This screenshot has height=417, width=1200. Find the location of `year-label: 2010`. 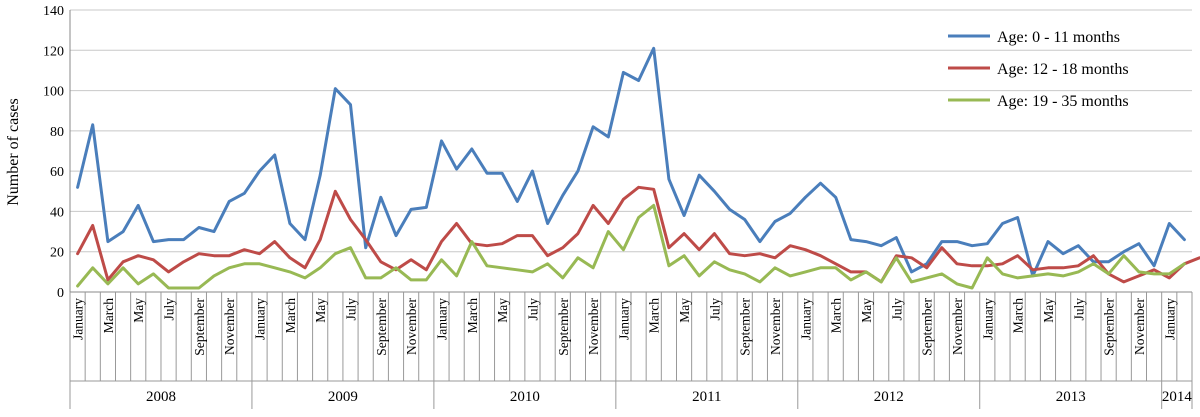

year-label: 2010 is located at coordinates (525, 397).